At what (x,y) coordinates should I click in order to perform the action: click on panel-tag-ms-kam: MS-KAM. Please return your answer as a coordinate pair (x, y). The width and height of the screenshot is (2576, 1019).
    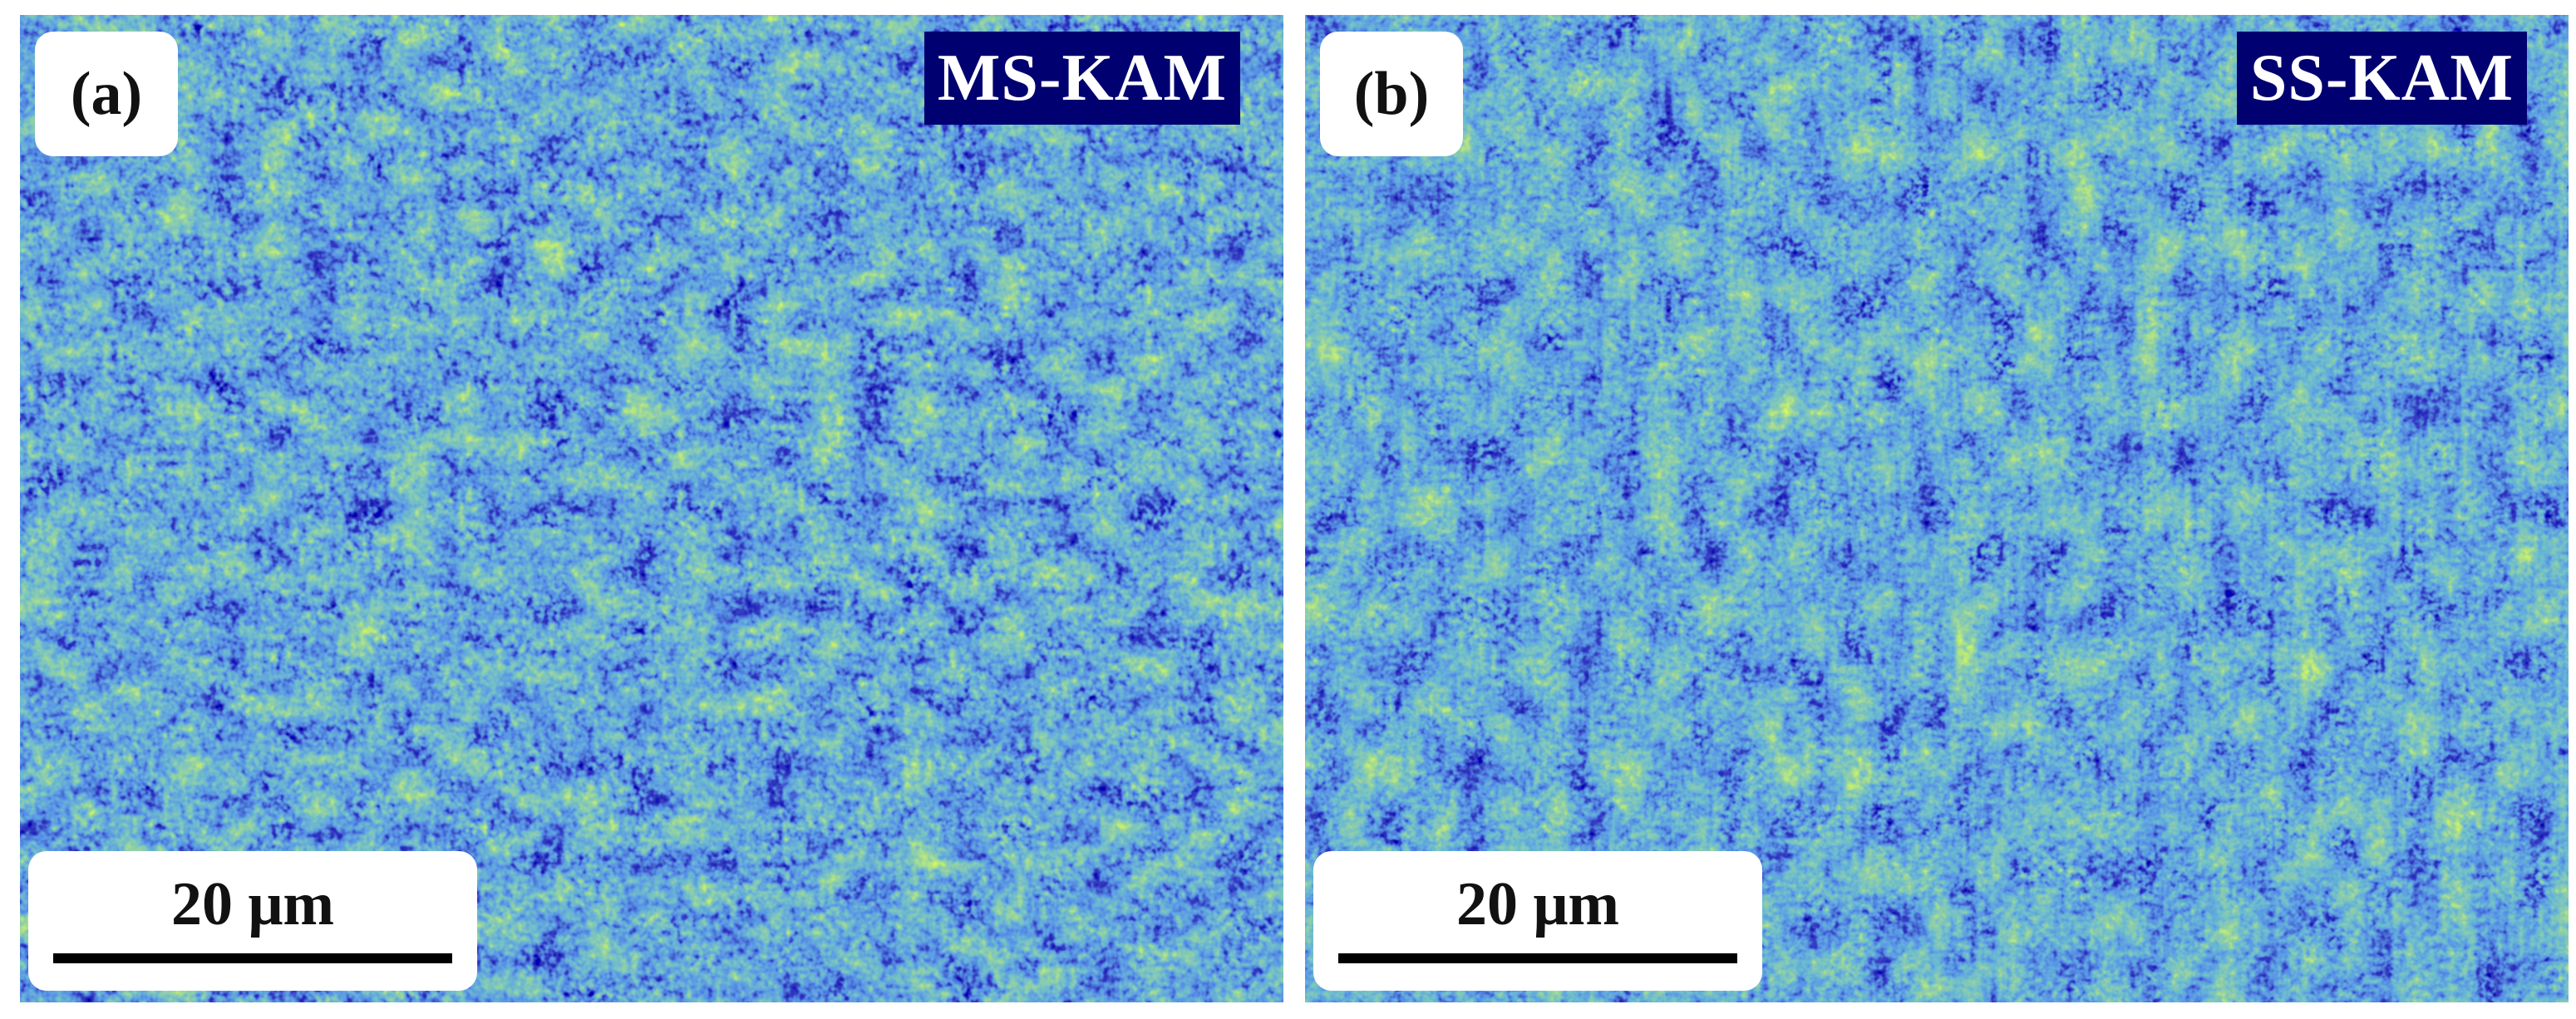
    Looking at the image, I should click on (1082, 78).